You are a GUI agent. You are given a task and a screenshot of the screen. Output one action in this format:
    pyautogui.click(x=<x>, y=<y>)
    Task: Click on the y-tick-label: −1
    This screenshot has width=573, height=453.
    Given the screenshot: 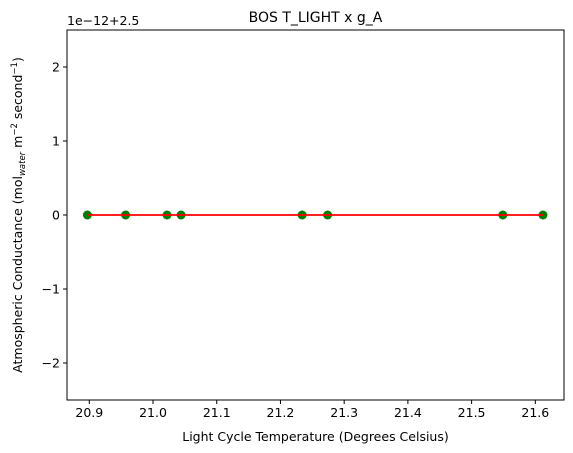 What is the action you would take?
    pyautogui.click(x=51, y=289)
    